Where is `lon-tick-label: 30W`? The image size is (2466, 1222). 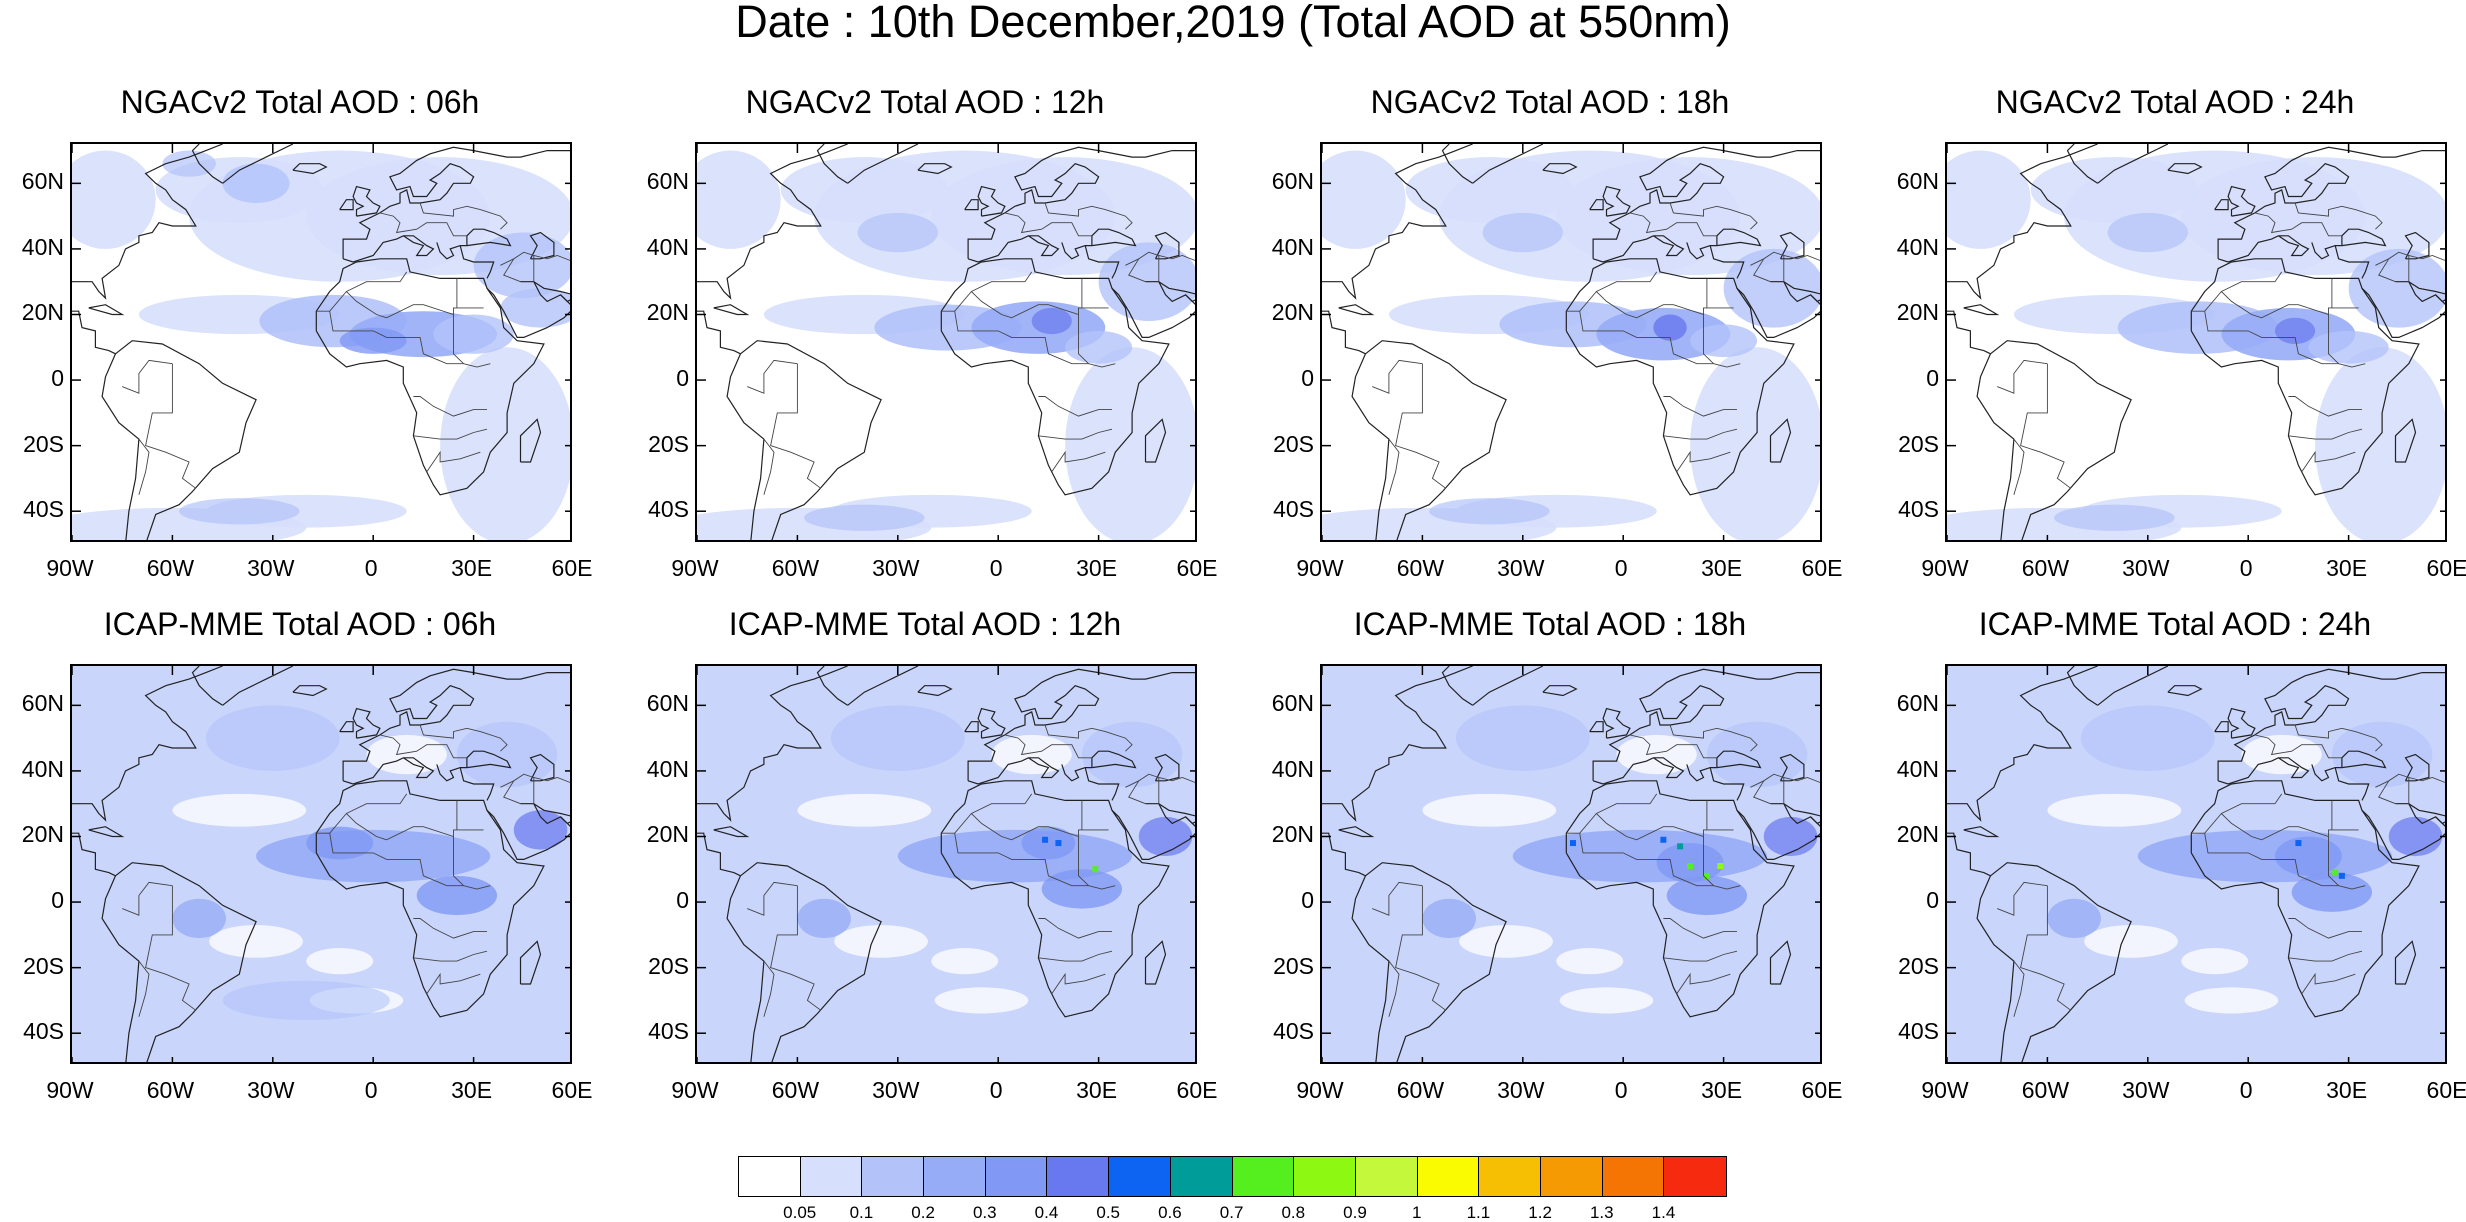
lon-tick-label: 30W is located at coordinates (1521, 1090).